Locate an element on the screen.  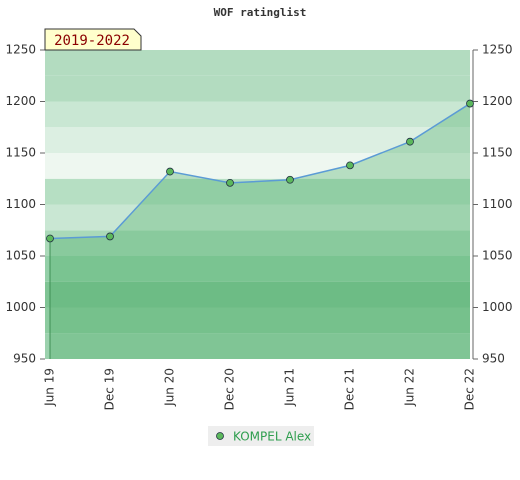
legend-label: KOMPEL Alex is located at coordinates (272, 437).